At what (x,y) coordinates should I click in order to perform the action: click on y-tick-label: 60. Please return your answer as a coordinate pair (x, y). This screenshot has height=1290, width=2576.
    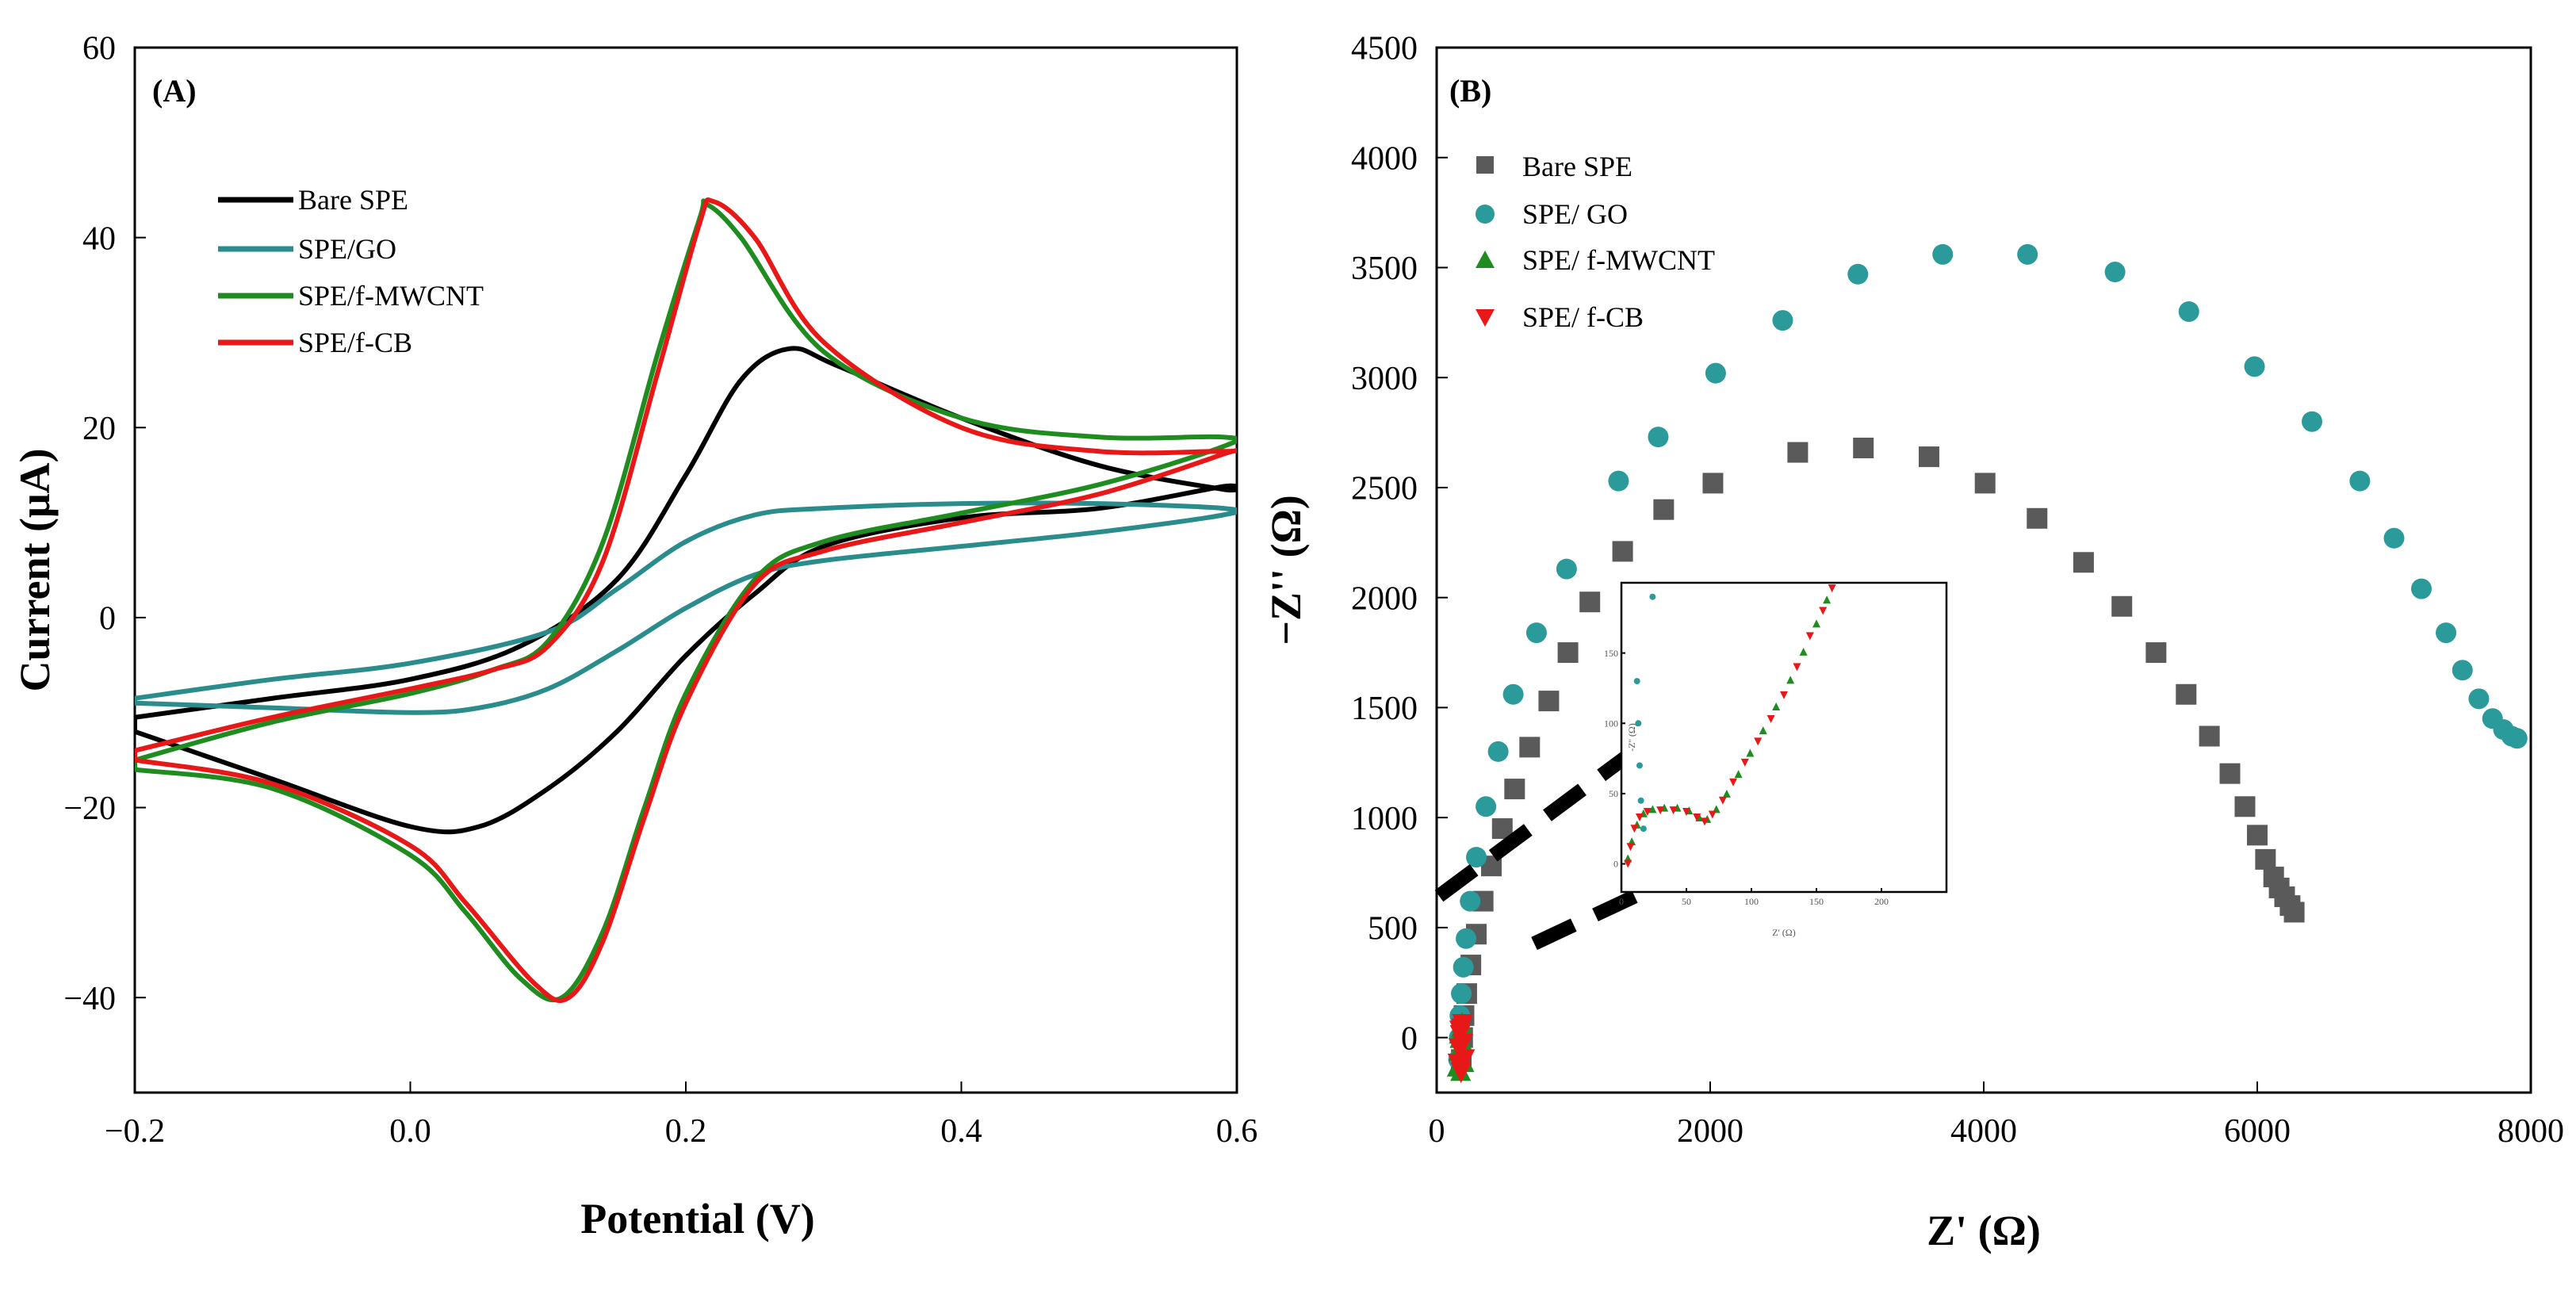
    Looking at the image, I should click on (99, 49).